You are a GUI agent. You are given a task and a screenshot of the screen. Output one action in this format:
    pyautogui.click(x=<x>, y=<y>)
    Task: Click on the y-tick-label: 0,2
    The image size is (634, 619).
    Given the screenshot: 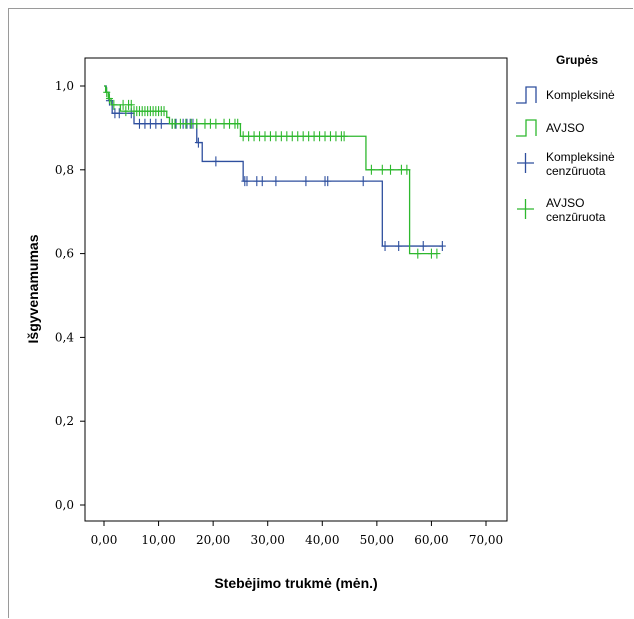 What is the action you would take?
    pyautogui.click(x=64, y=421)
    